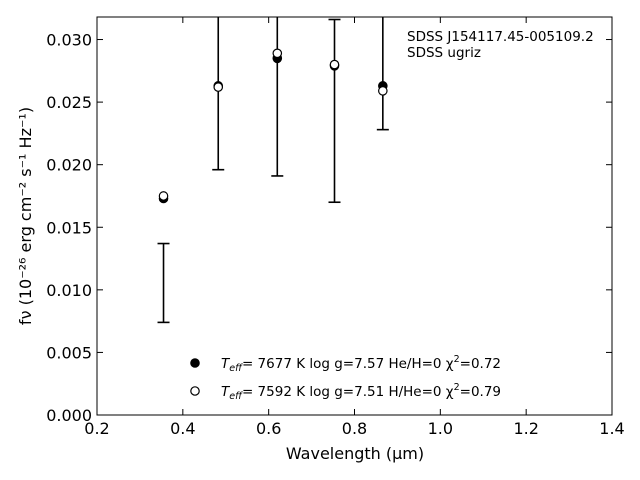 The image size is (640, 480). What do you see at coordinates (69, 165) in the screenshot?
I see `y-tick-label: 0.020` at bounding box center [69, 165].